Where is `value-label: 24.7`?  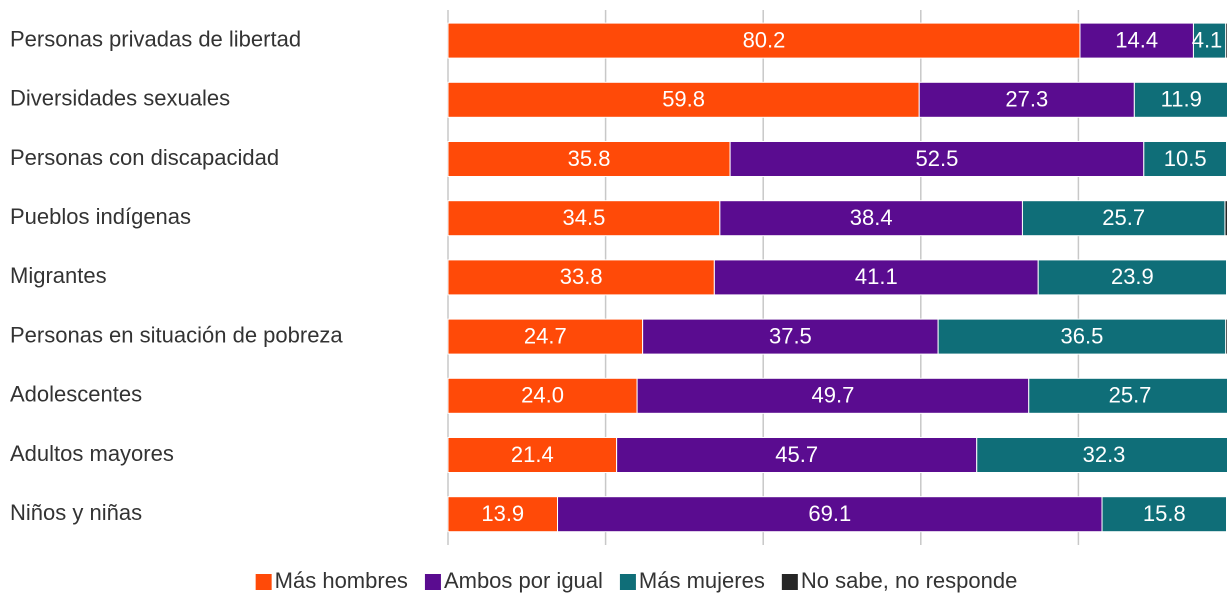
value-label: 24.7 is located at coordinates (545, 335).